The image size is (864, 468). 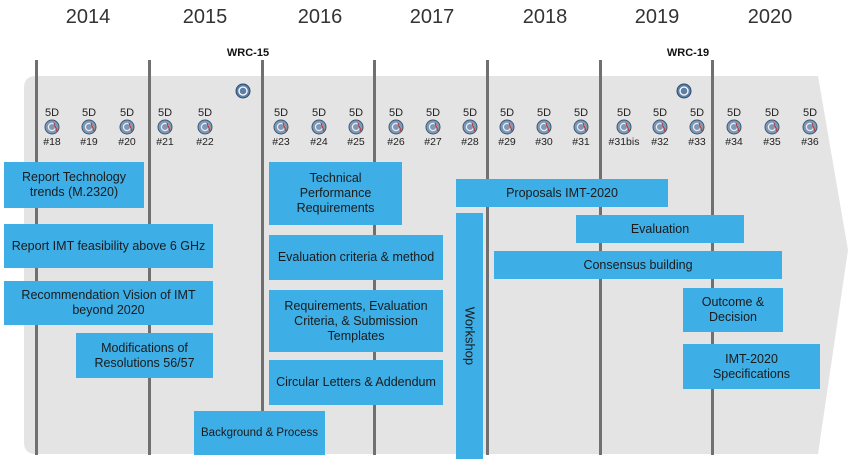 I want to click on activity-circular-letters: Circular Letters & Addendum, so click(x=356, y=382).